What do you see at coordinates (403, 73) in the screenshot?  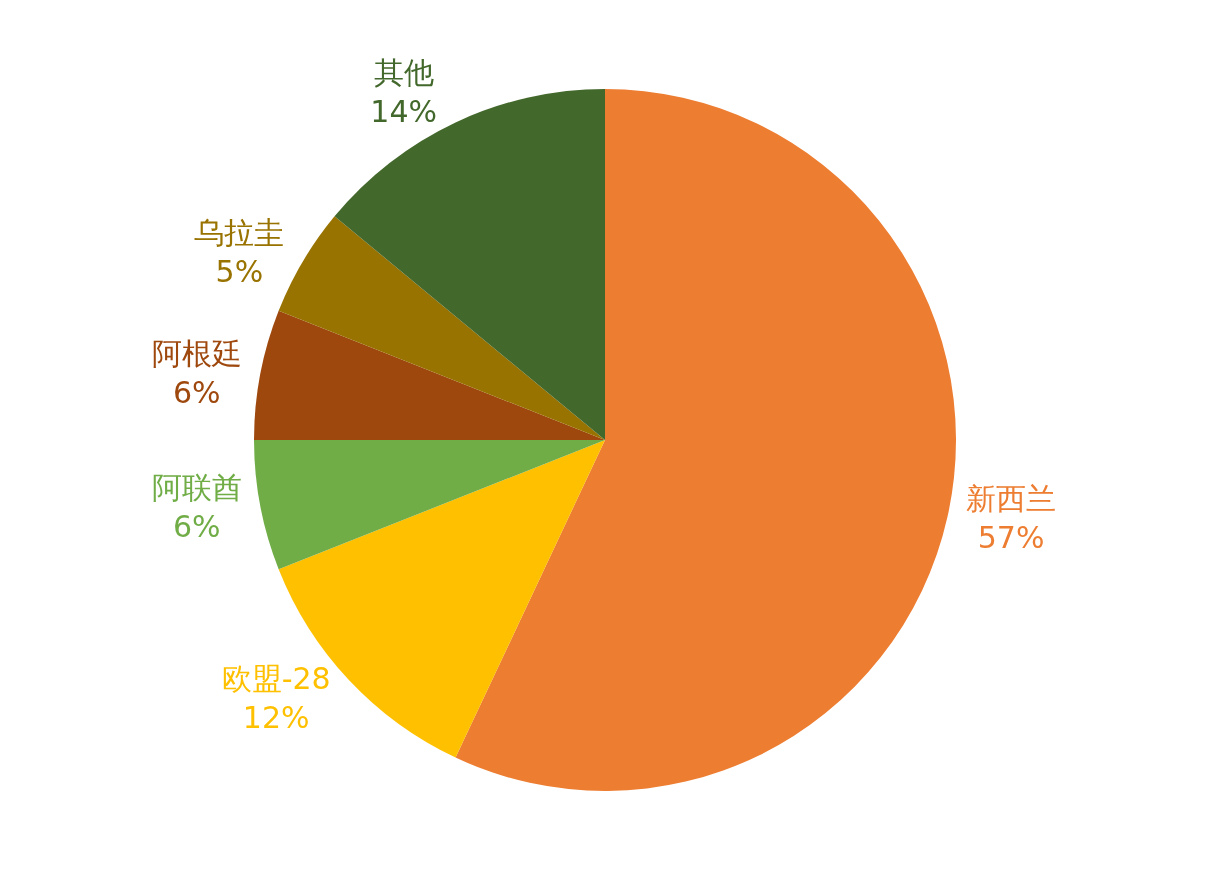 I see `slice-label: 其他` at bounding box center [403, 73].